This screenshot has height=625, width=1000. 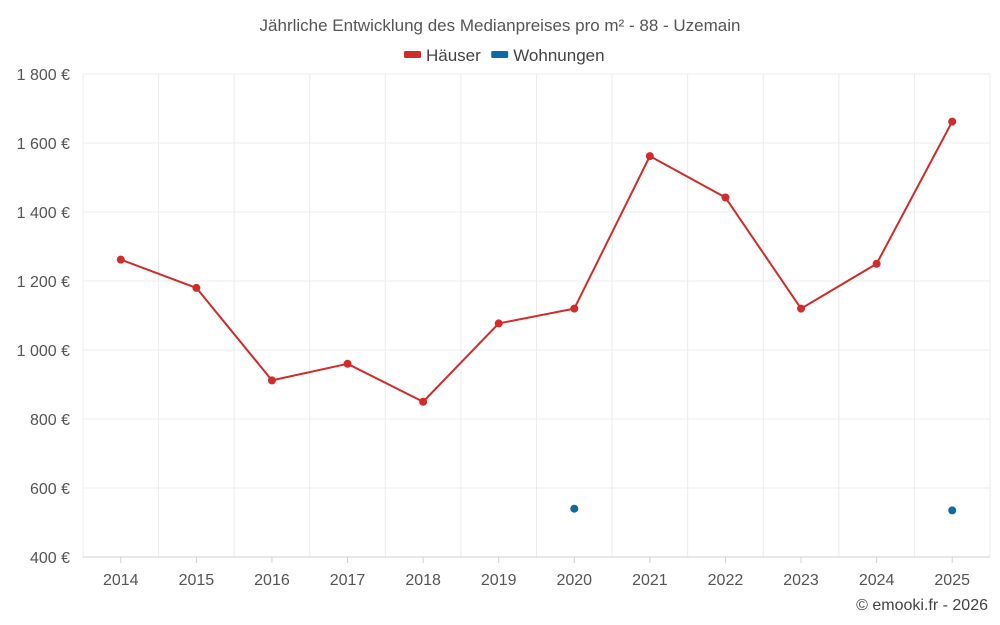 What do you see at coordinates (876, 263) in the screenshot?
I see `data-point: Häuser 2024: 1250 €` at bounding box center [876, 263].